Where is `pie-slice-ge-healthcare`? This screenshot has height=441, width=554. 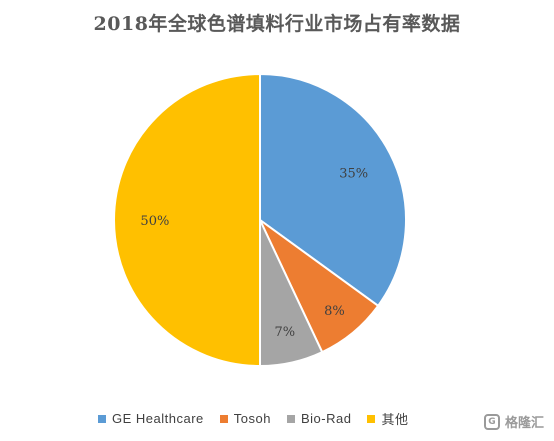
pie-slice-ge-healthcare is located at coordinates (333, 190).